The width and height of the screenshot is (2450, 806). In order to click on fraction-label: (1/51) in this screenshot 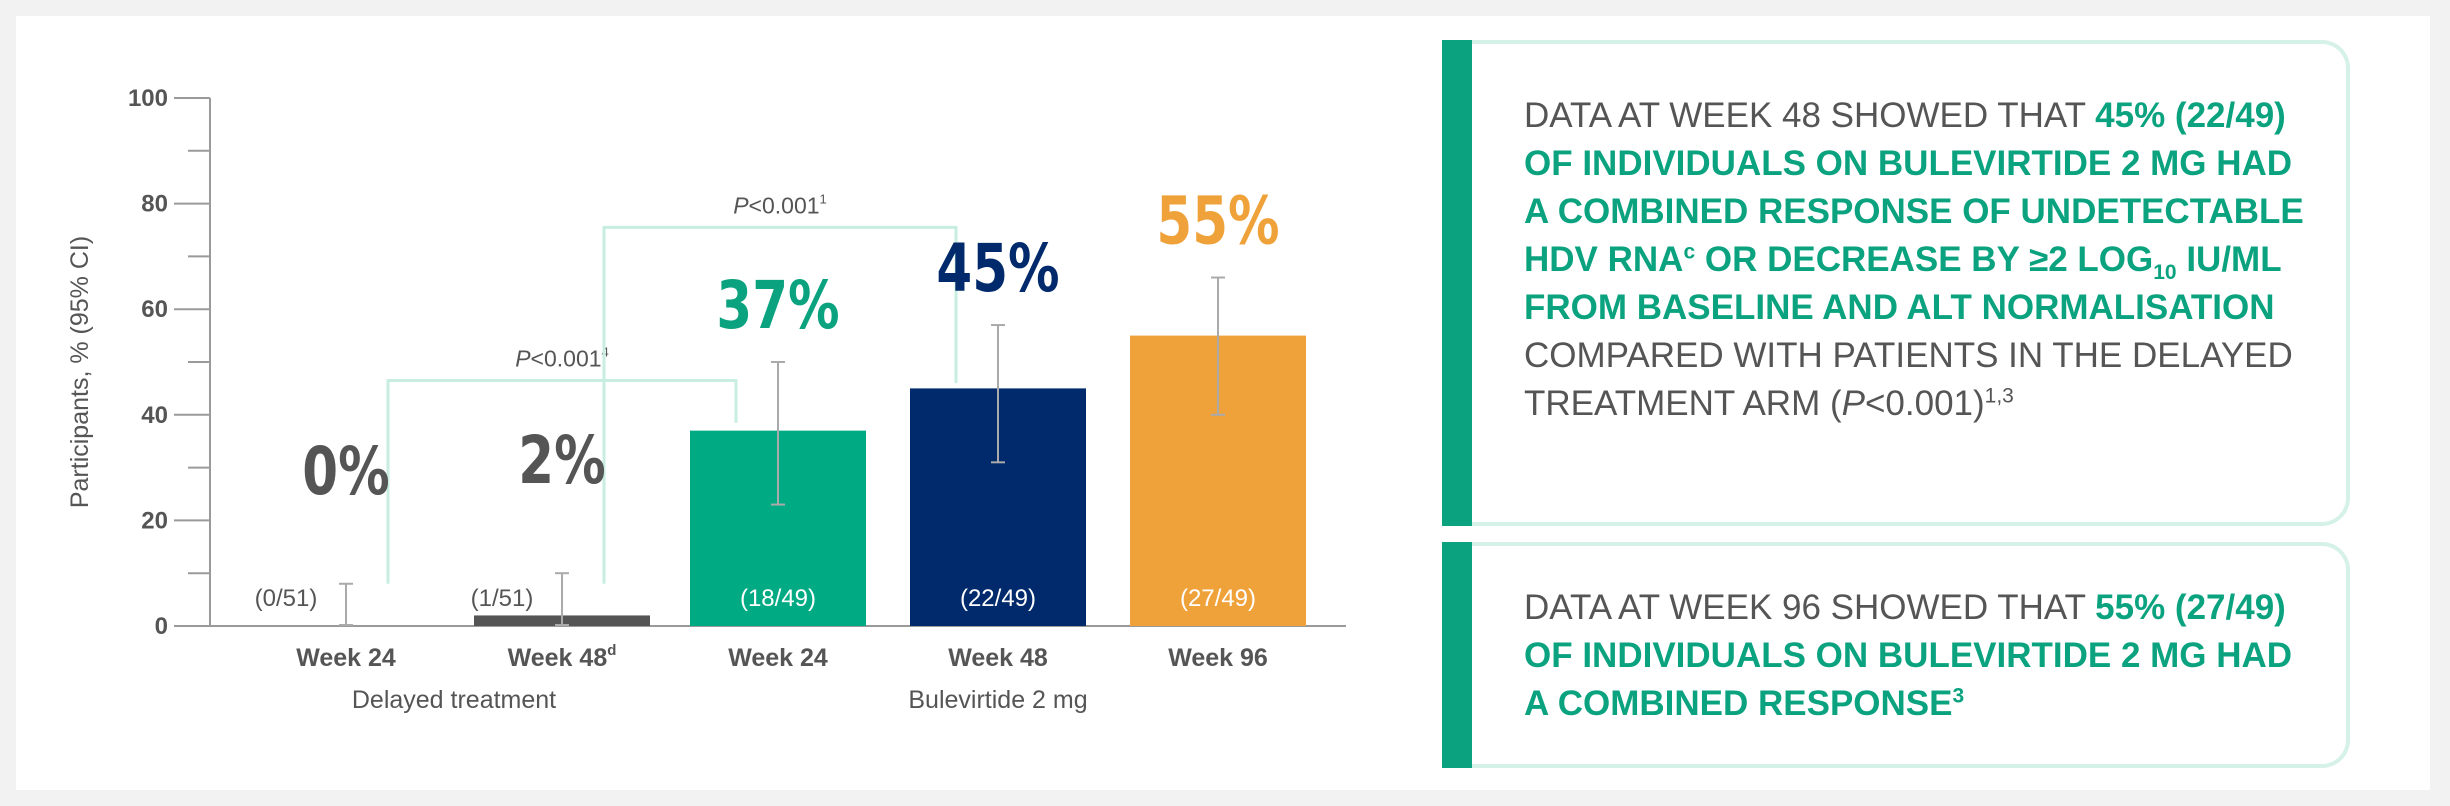, I will do `click(502, 598)`.